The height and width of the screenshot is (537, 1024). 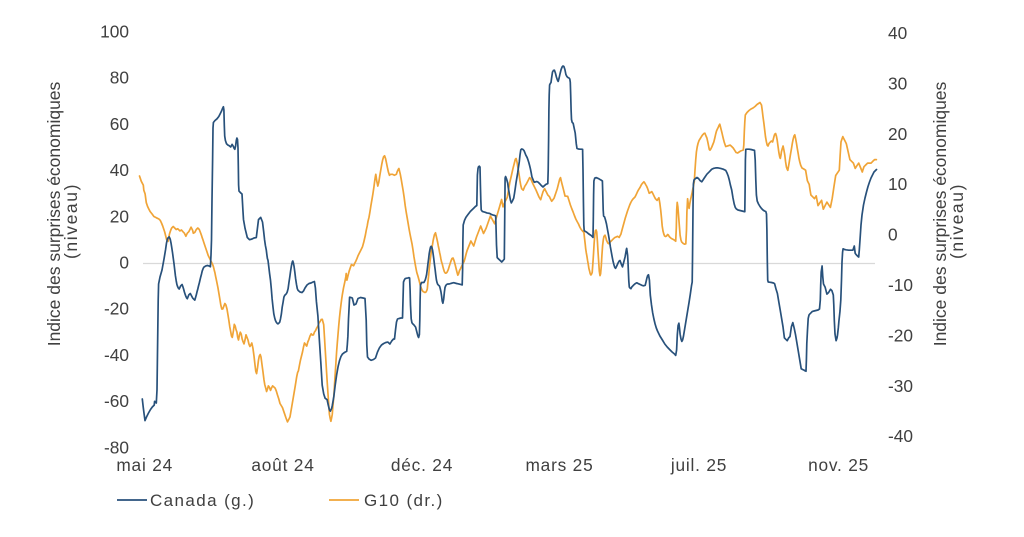 I want to click on svg-text: G10 (dr.), so click(x=404, y=500).